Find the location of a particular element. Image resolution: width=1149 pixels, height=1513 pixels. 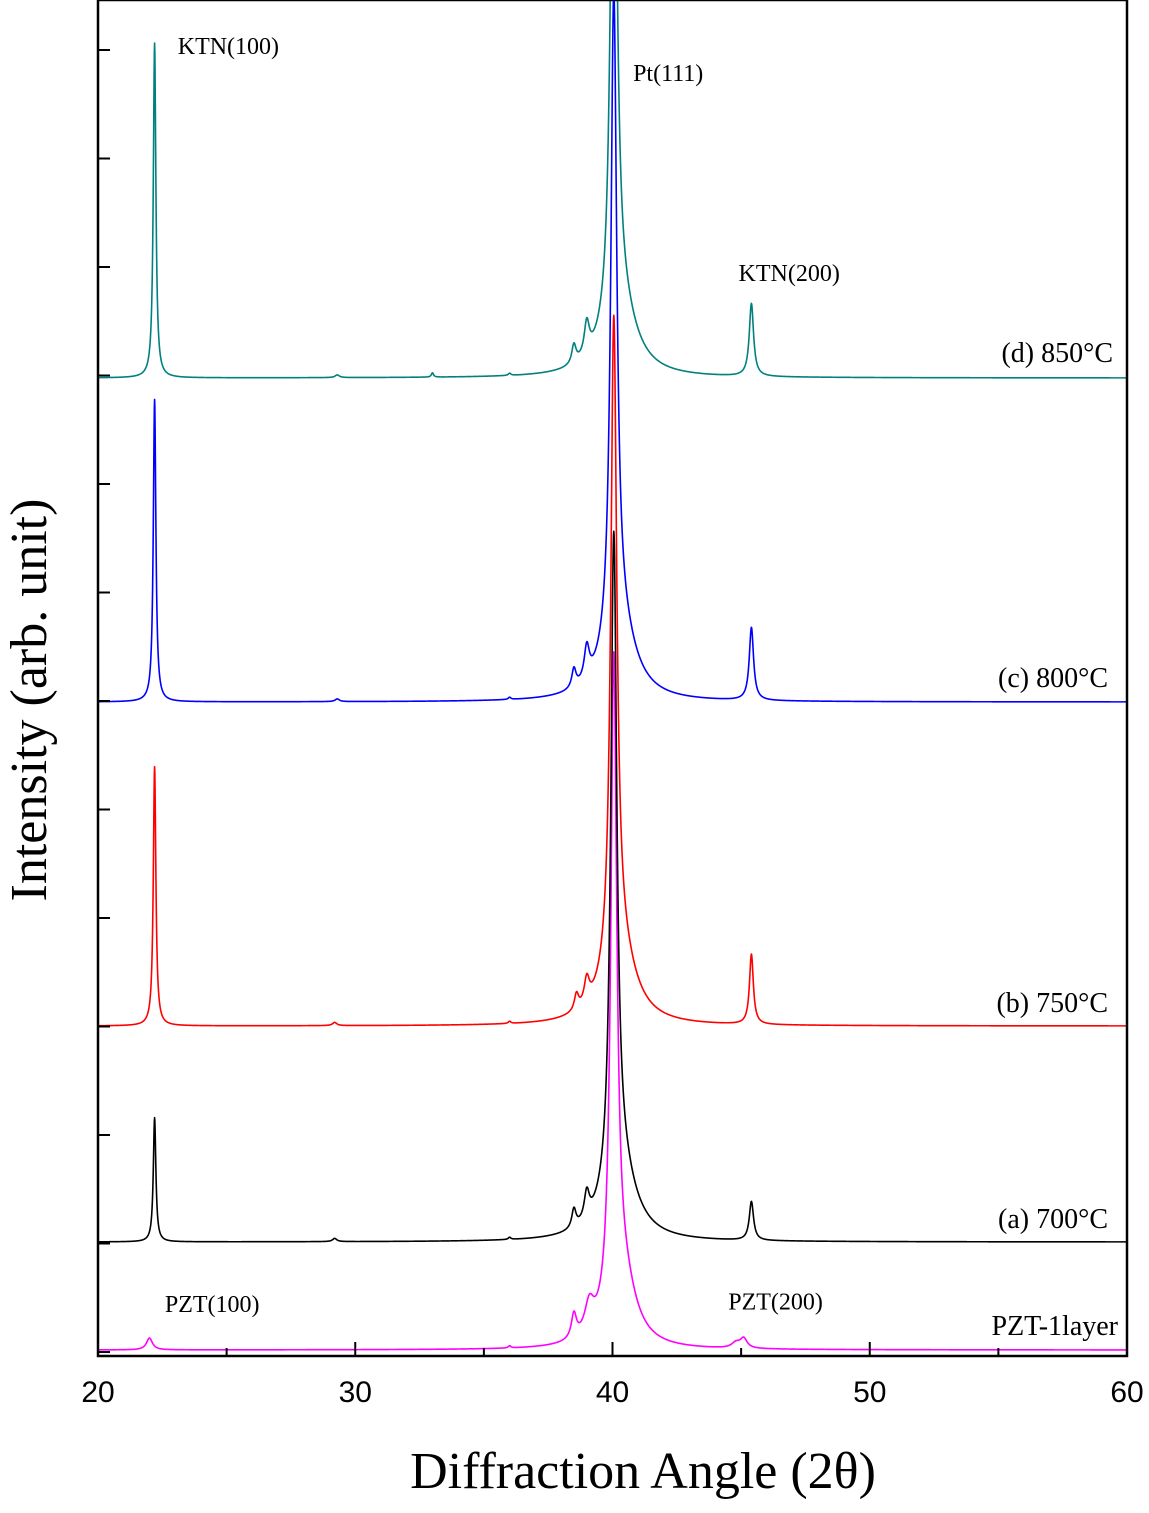

x-ticks-layer: 20 30 40 50 60 is located at coordinates (612, 1375).